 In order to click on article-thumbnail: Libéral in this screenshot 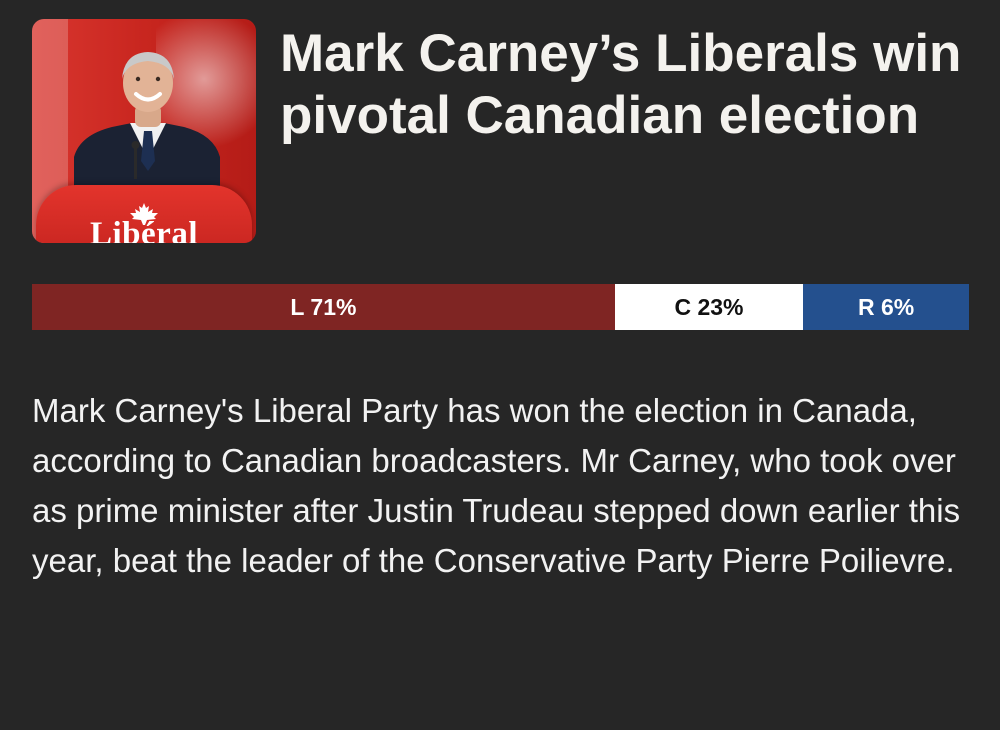, I will do `click(144, 131)`.